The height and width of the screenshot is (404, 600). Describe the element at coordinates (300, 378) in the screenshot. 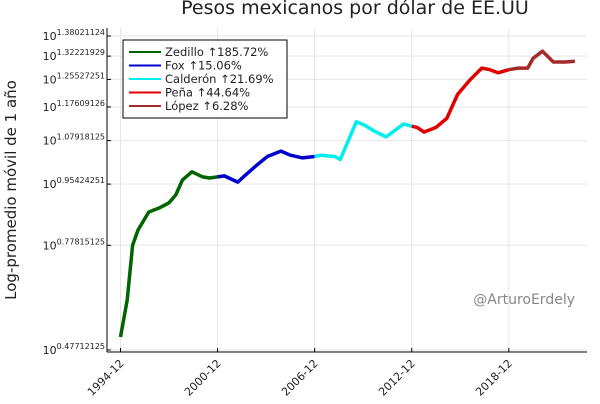

I see `x-tick-label: 2006-12` at that location.